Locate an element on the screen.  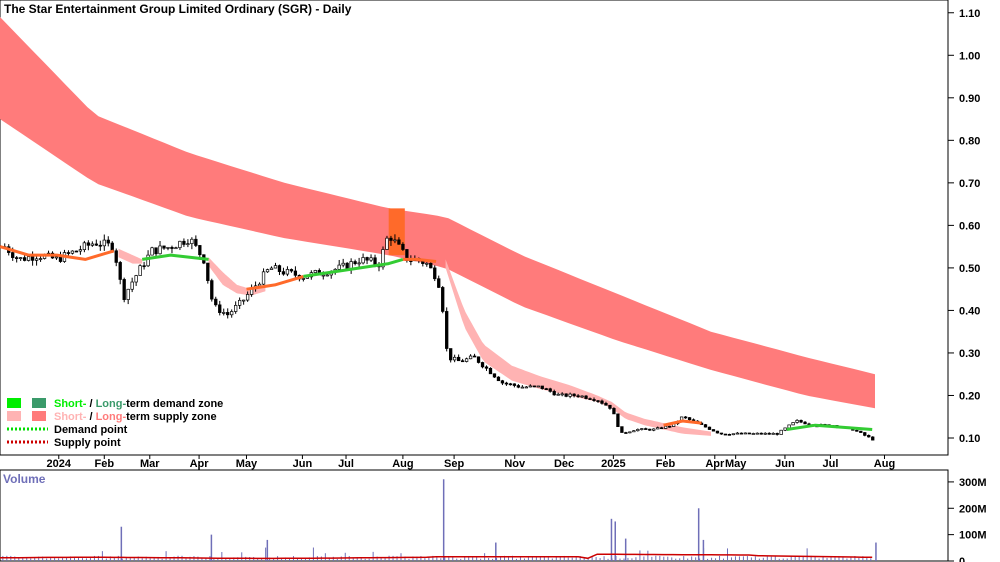
price-tick-label: 0.30 is located at coordinates (969, 354).